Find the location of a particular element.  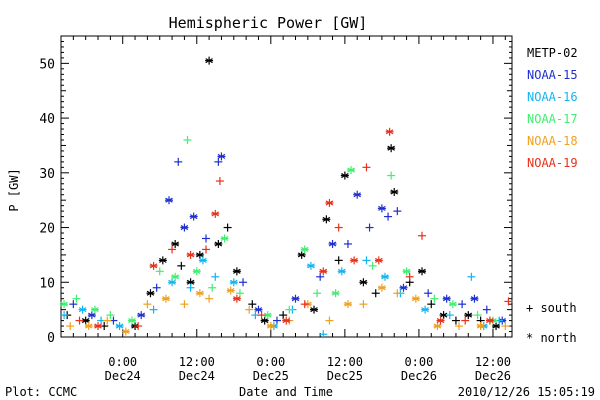

legend-entry: NOAA-18 is located at coordinates (552, 141).